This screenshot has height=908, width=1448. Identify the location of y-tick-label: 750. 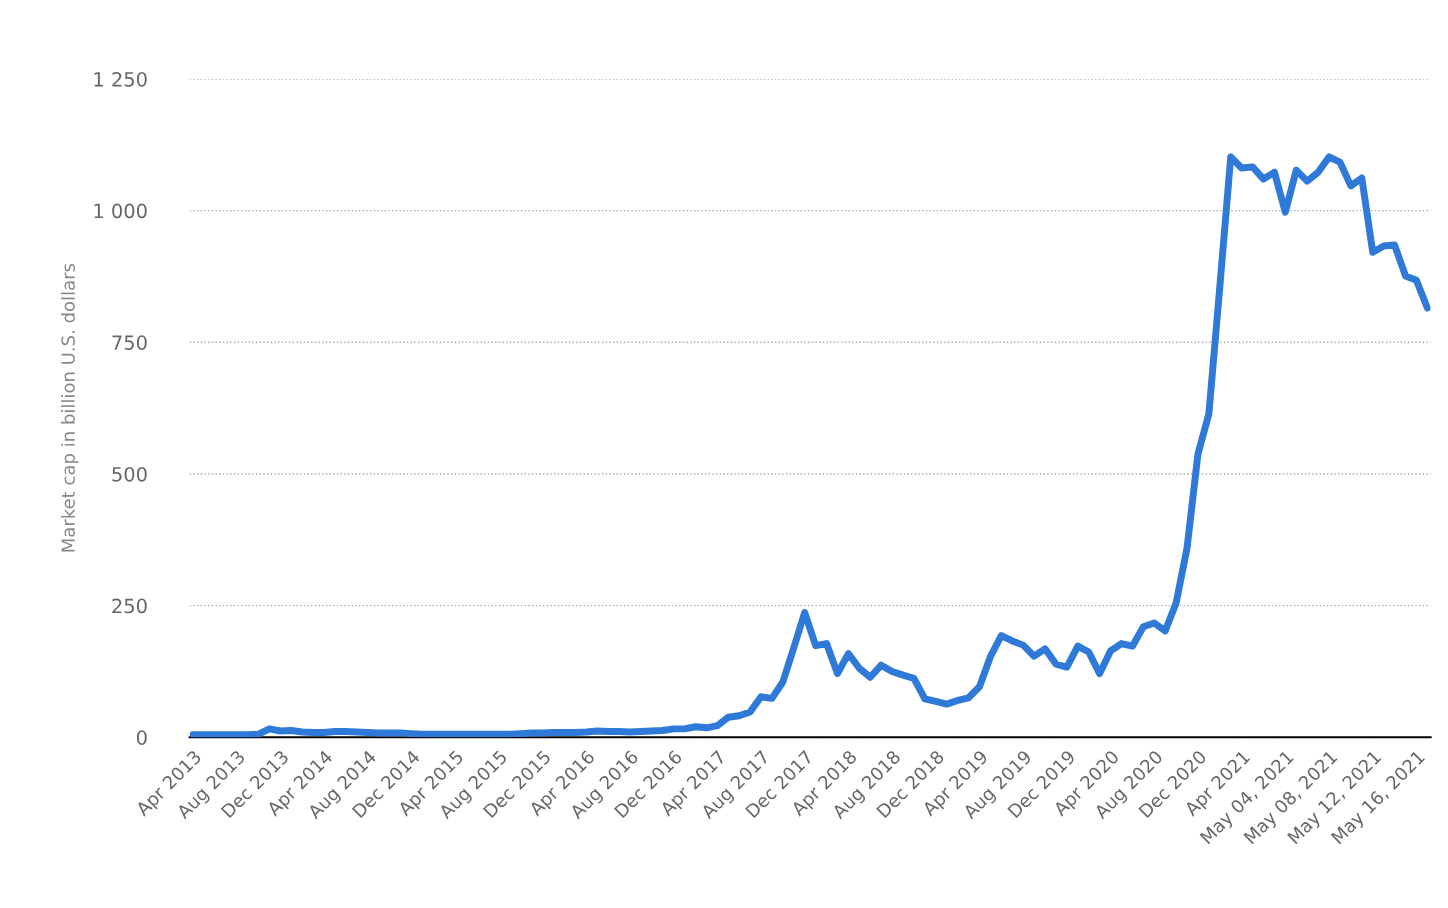
(129, 342).